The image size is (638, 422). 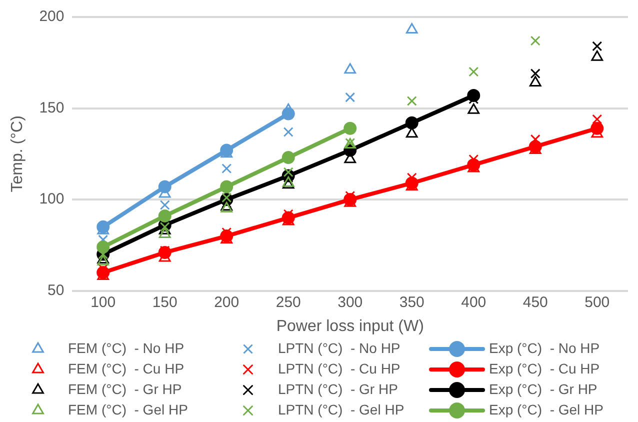 I want to click on legend-label: Exp (°C) - No HP, so click(x=544, y=348).